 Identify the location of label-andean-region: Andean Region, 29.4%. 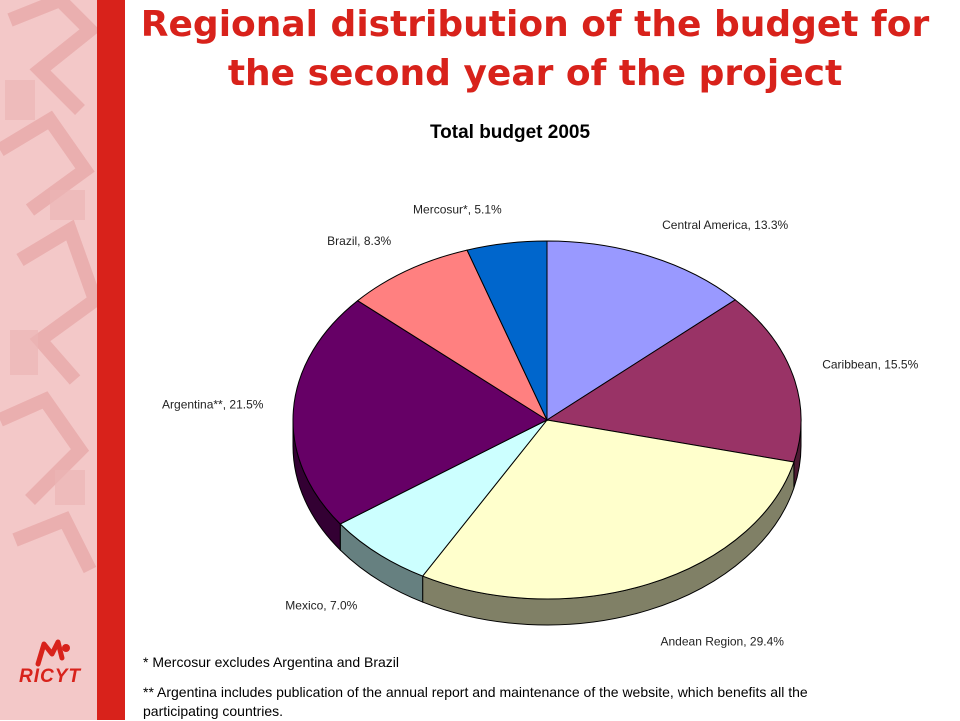
(723, 642).